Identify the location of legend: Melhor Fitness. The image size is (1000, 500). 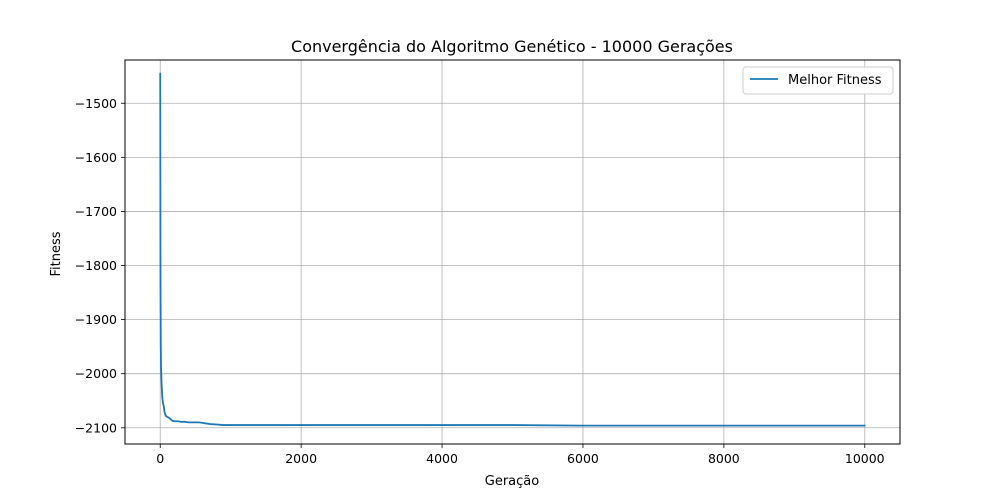
(818, 80).